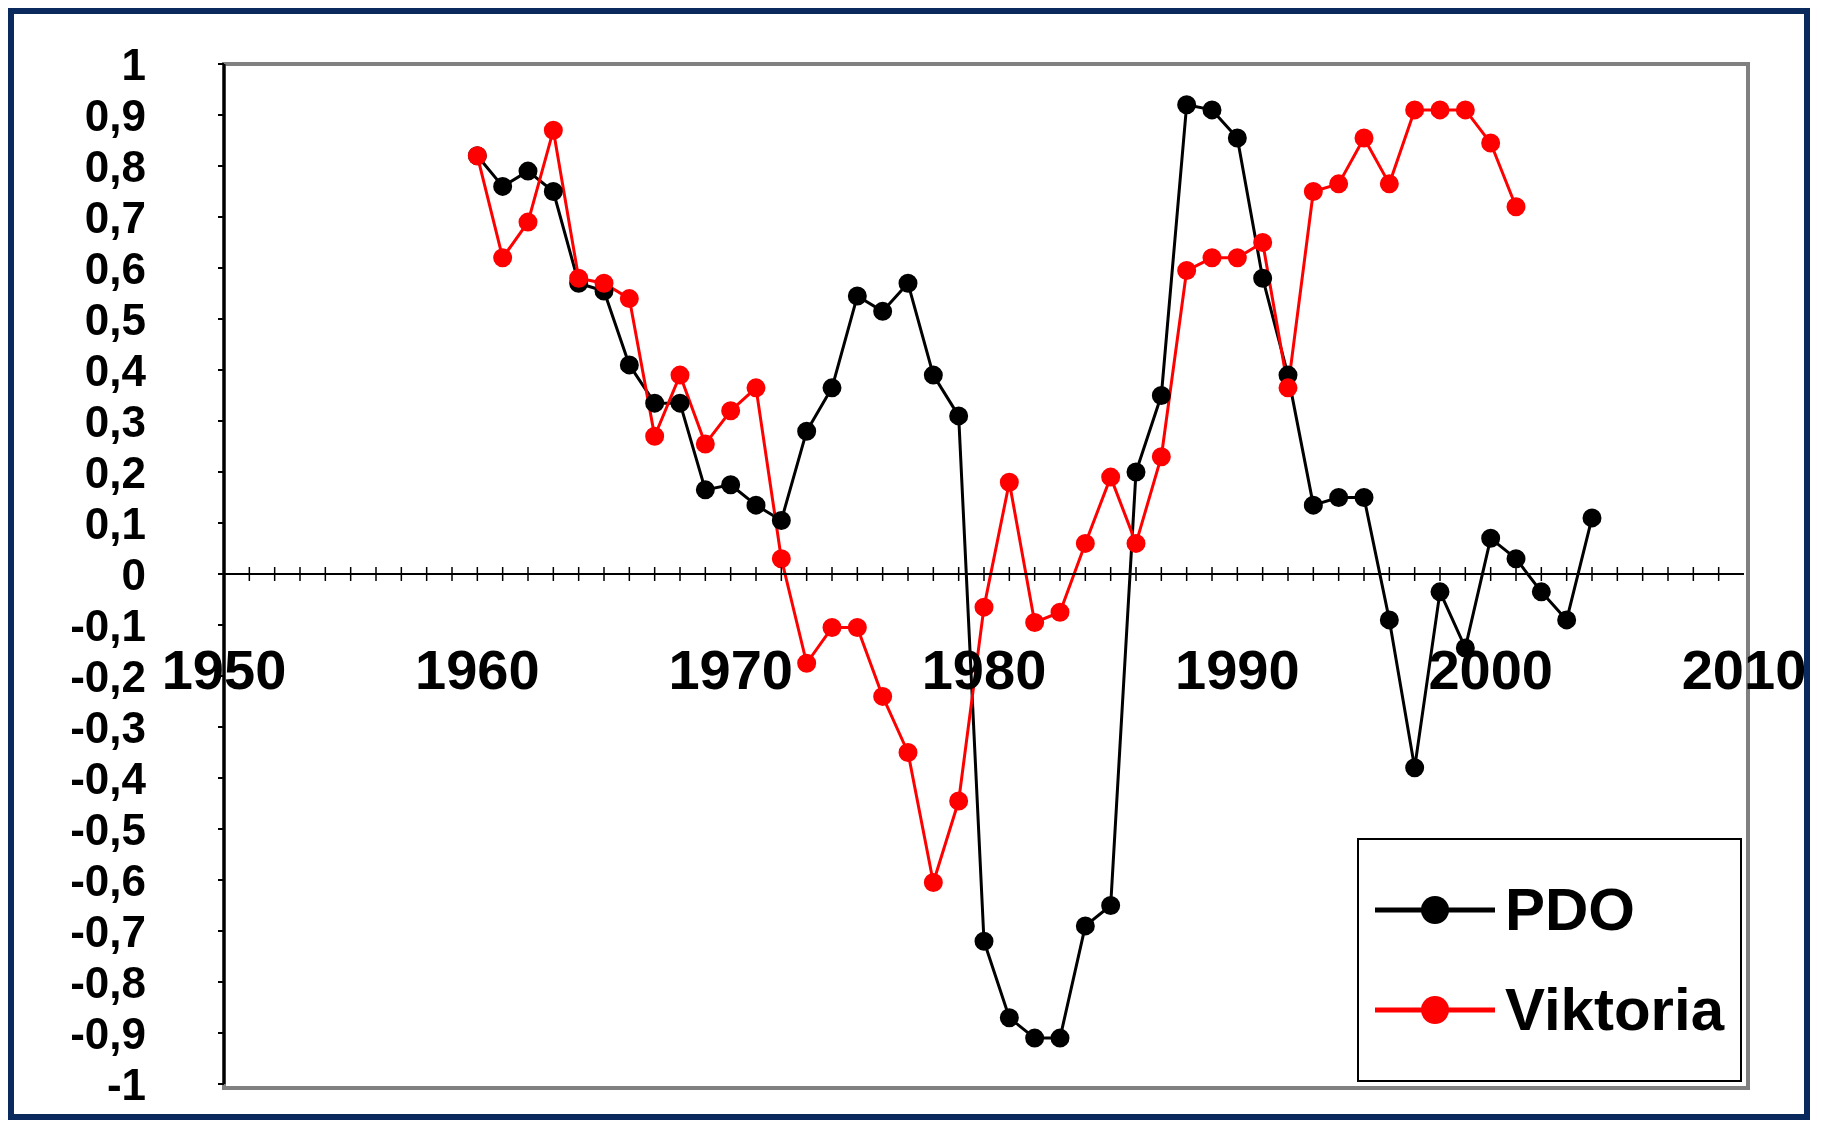  What do you see at coordinates (730, 669) in the screenshot?
I see `x-tick-label: 1970` at bounding box center [730, 669].